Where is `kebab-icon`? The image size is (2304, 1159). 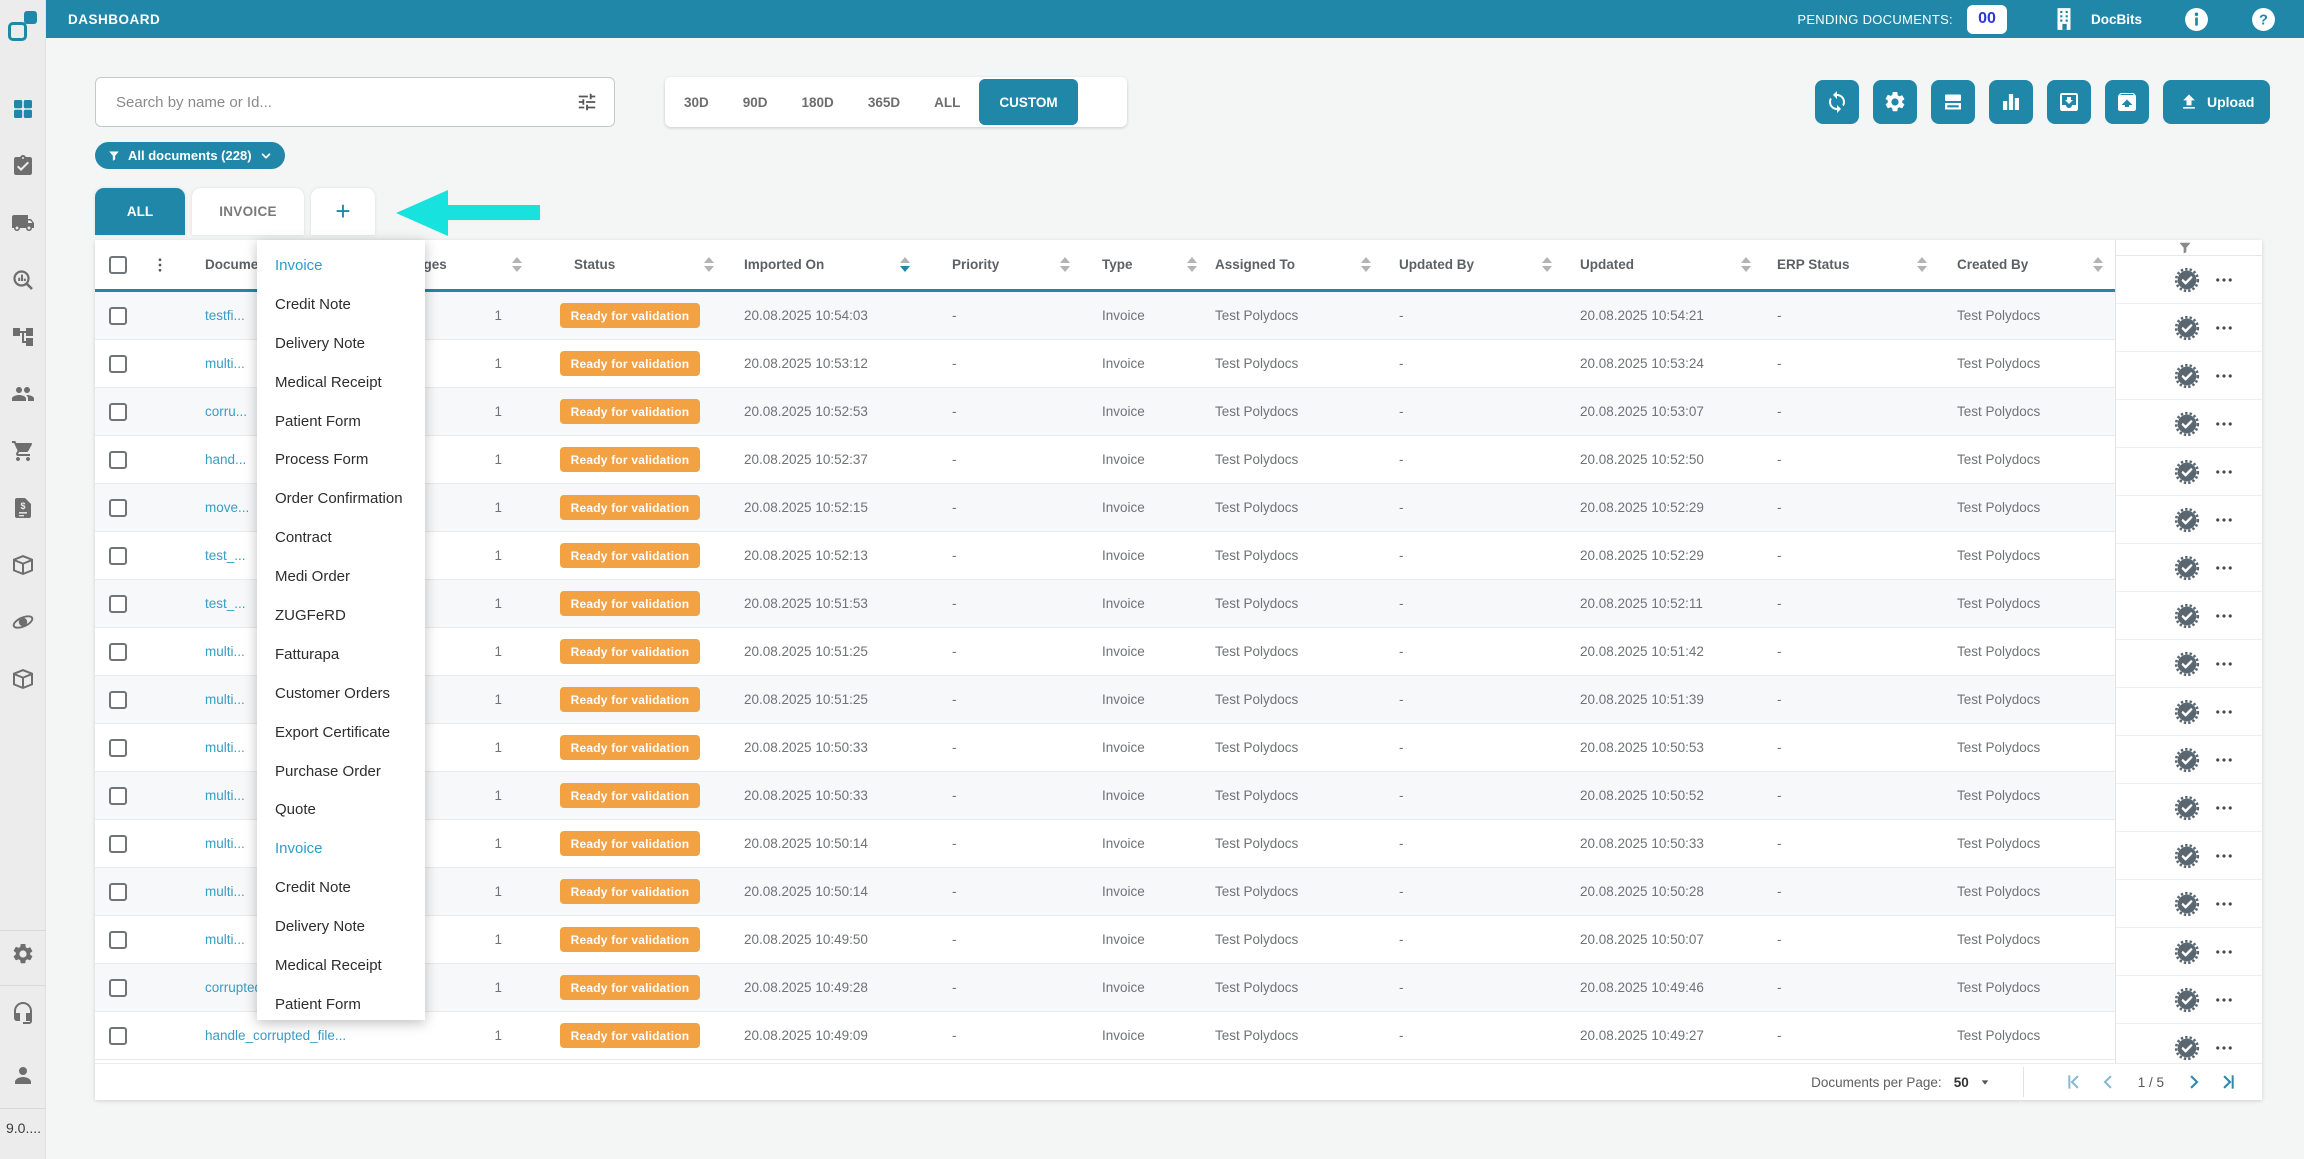 kebab-icon is located at coordinates (160, 265).